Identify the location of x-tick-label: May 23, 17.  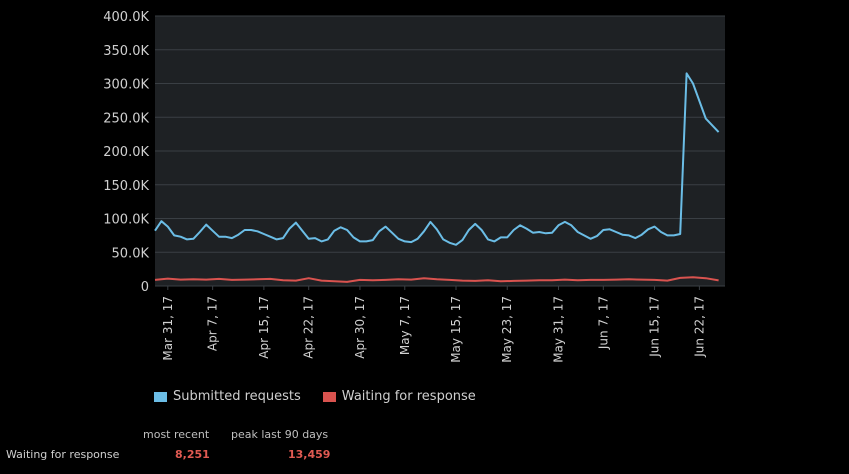
(507, 329).